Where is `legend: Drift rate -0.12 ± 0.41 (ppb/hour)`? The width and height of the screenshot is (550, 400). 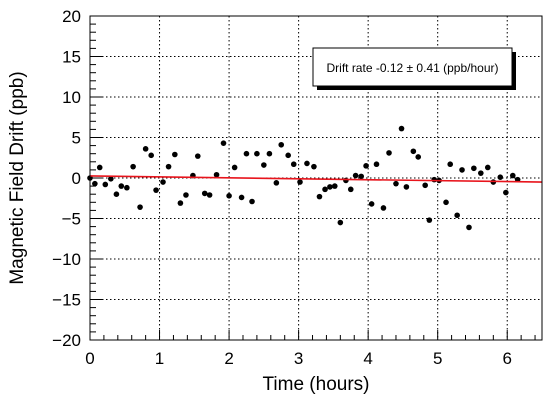 legend: Drift rate -0.12 ± 0.41 (ppb/hour) is located at coordinates (414, 68).